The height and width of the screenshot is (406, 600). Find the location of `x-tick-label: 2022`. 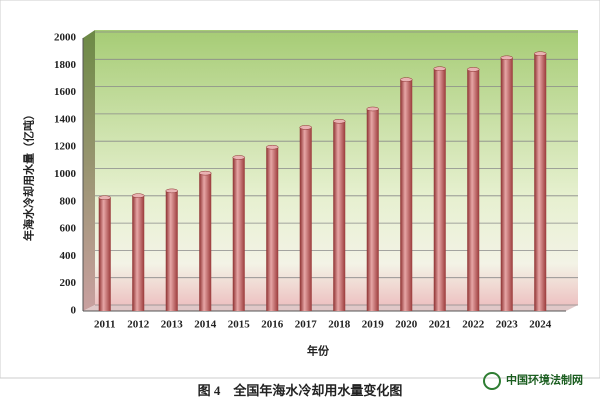

x-tick-label: 2022 is located at coordinates (473, 325).